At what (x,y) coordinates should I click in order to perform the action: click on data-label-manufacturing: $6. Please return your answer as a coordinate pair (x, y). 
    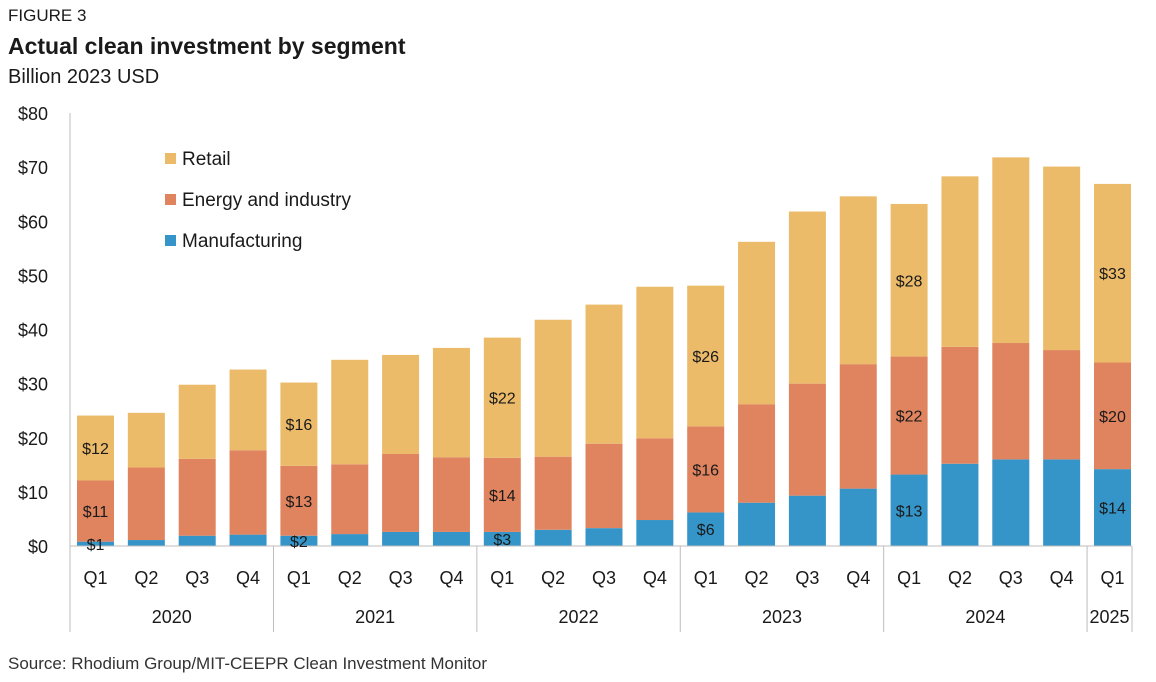
    Looking at the image, I should click on (706, 530).